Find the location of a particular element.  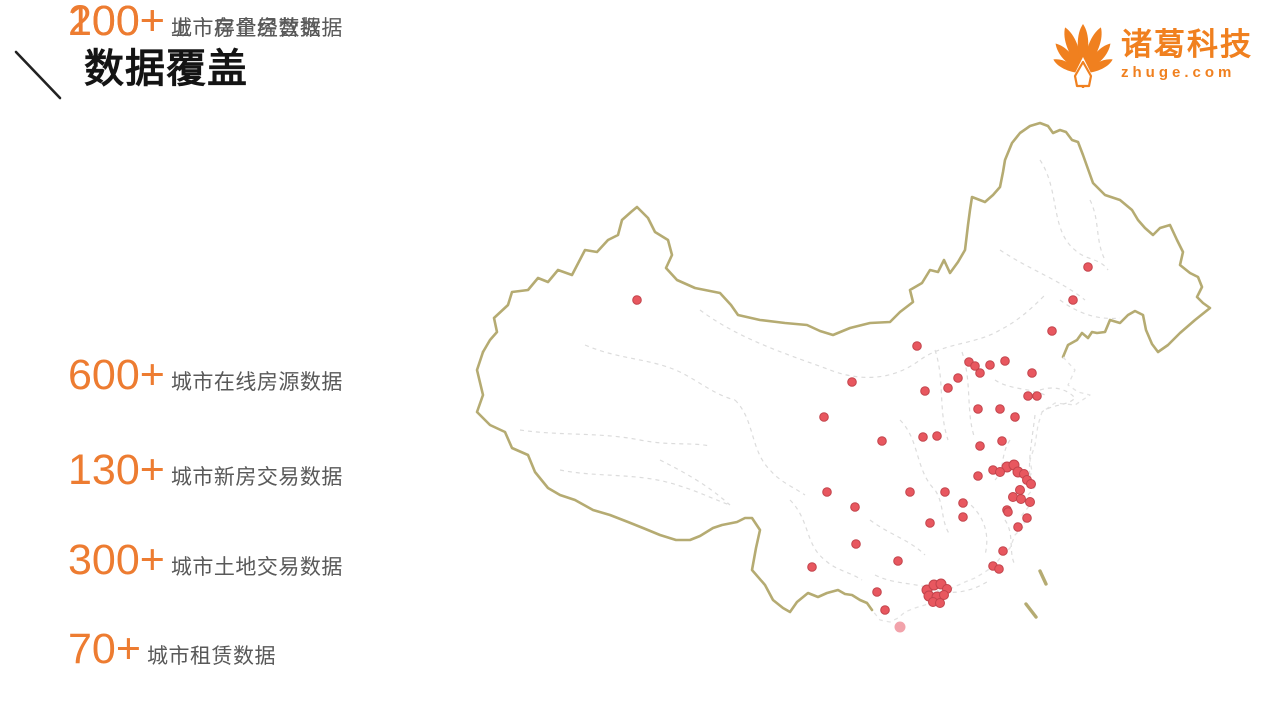

stat-value: 200+ is located at coordinates (116, 22).